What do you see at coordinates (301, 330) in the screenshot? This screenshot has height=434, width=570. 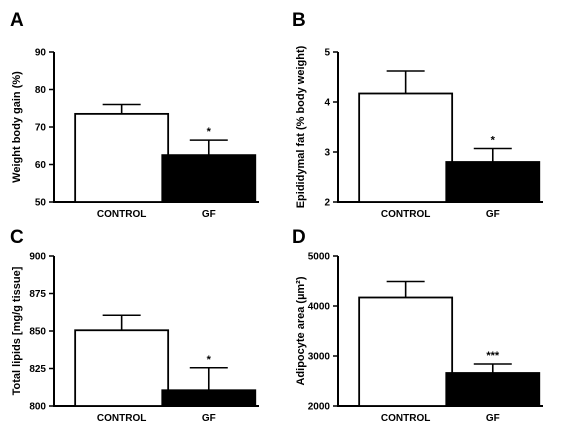 I see `y-axis-label: Adipocyte area (µm²)` at bounding box center [301, 330].